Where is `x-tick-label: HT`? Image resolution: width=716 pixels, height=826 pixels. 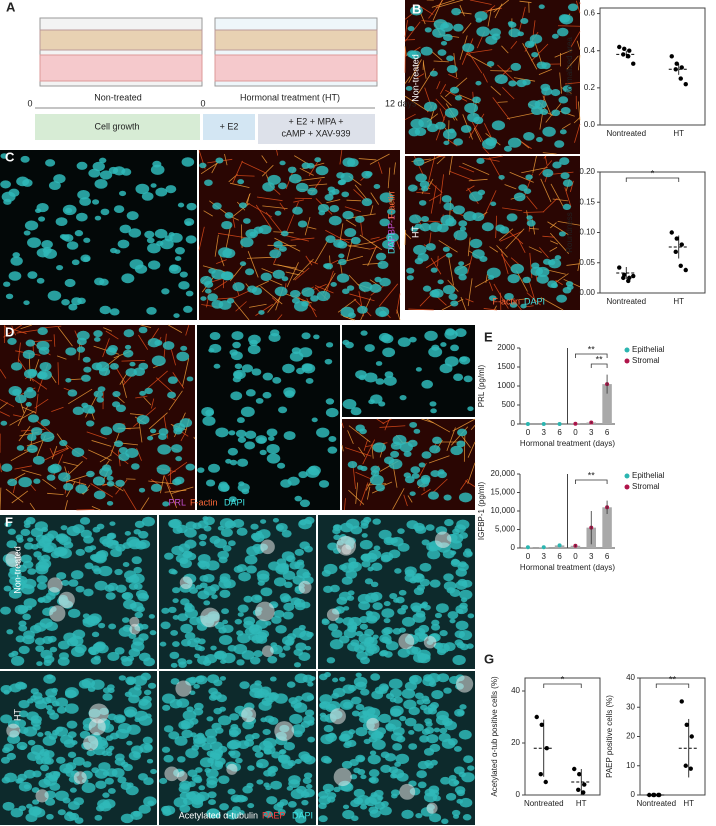
x-tick-label: HT is located at coordinates (688, 803).